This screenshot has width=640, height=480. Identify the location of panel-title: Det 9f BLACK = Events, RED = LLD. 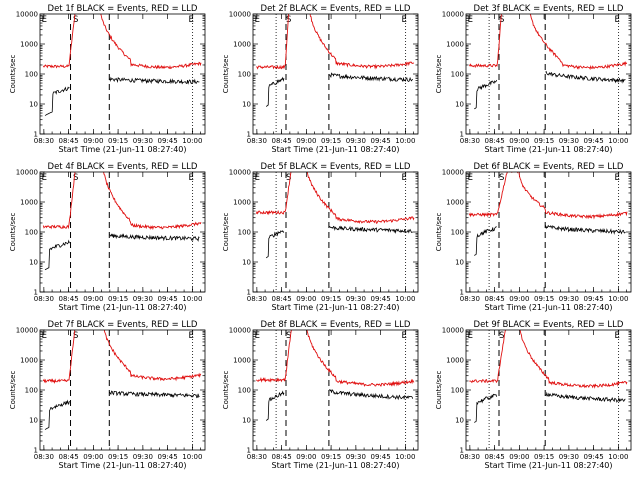
(549, 325).